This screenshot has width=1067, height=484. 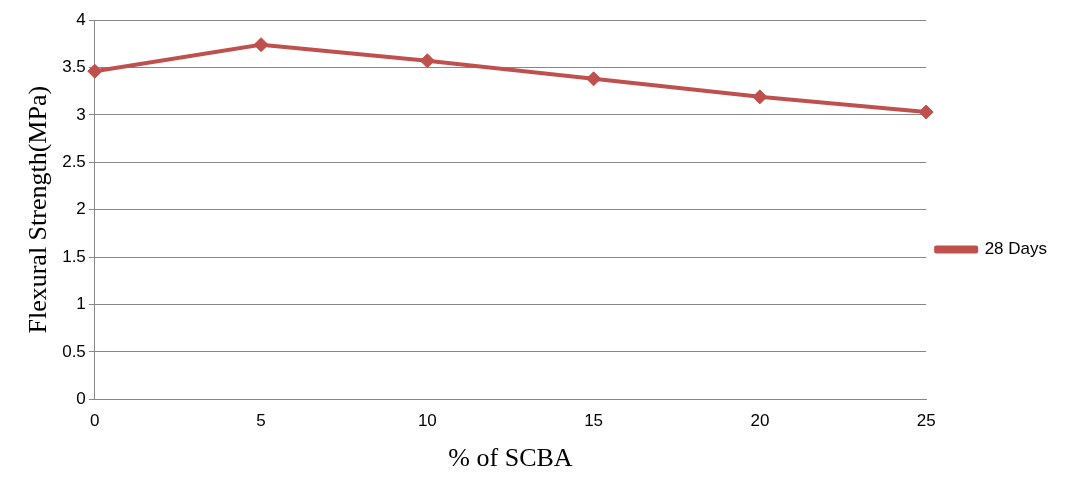 I want to click on y-axis-title: Flexural Strength(MPa), so click(x=38, y=209).